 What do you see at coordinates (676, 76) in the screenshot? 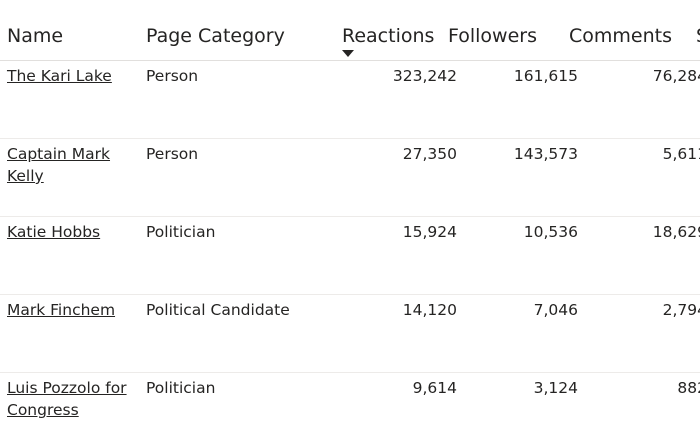
I see `comments-cell: 76,284` at bounding box center [676, 76].